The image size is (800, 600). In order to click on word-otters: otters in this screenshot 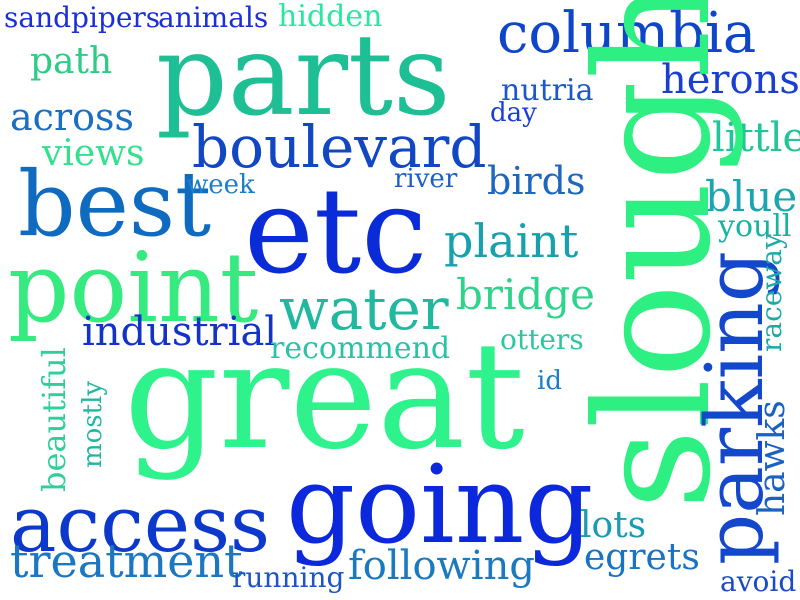, I will do `click(542, 339)`.